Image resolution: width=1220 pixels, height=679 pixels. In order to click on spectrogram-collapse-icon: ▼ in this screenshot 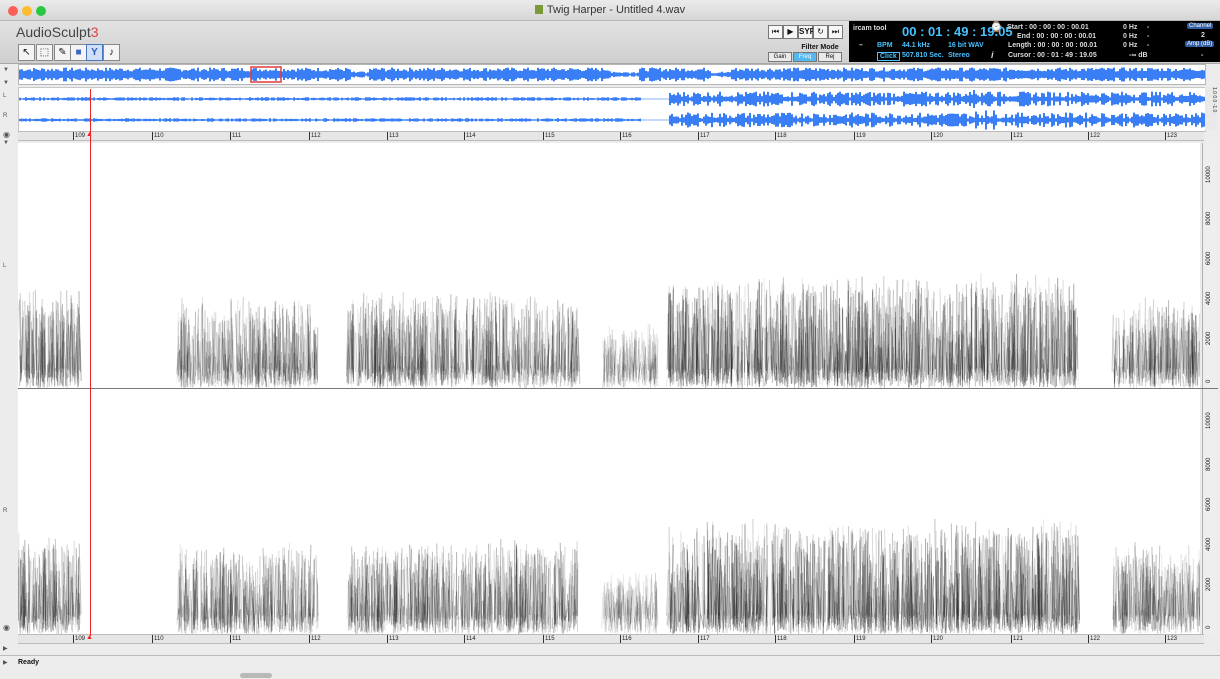, I will do `click(6, 143)`.